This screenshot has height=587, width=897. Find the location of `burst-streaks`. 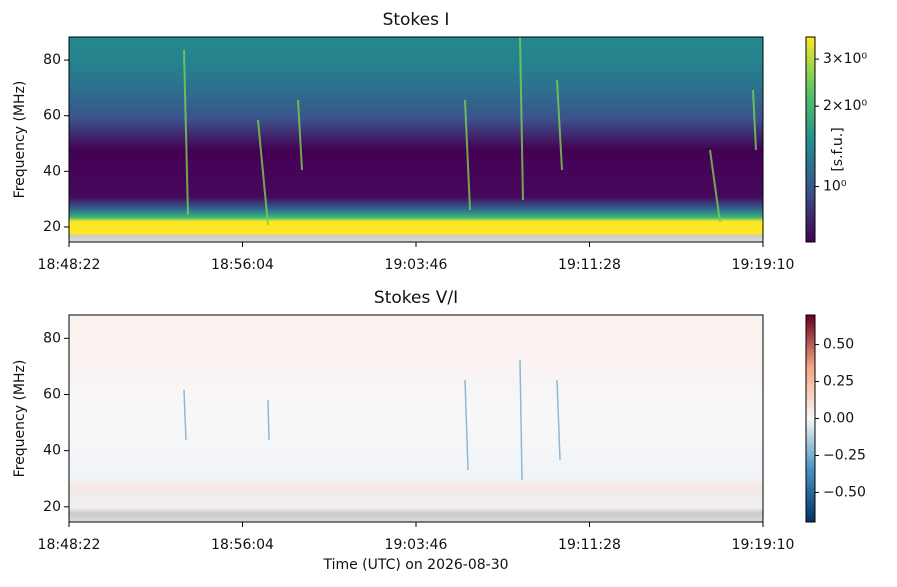

burst-streaks is located at coordinates (372, 420).